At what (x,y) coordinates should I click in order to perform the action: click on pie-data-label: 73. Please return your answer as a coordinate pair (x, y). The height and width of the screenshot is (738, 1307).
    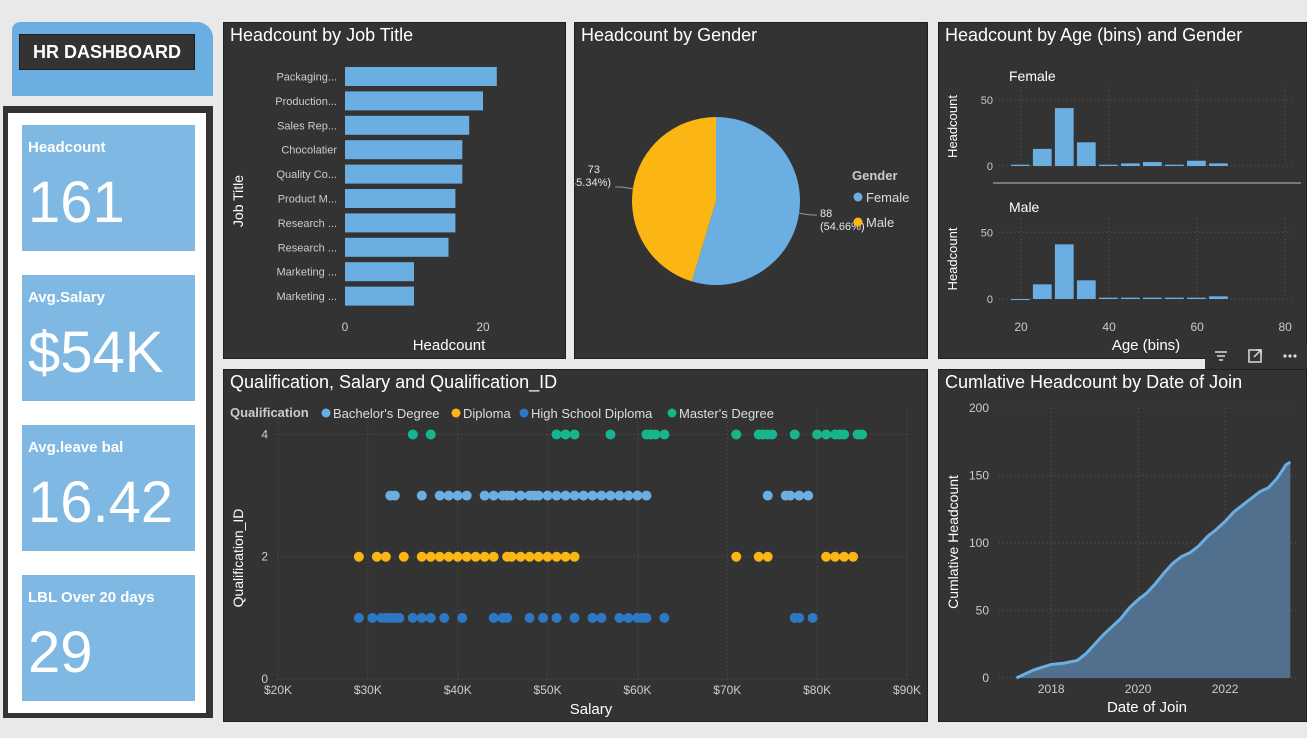
    Looking at the image, I should click on (594, 170).